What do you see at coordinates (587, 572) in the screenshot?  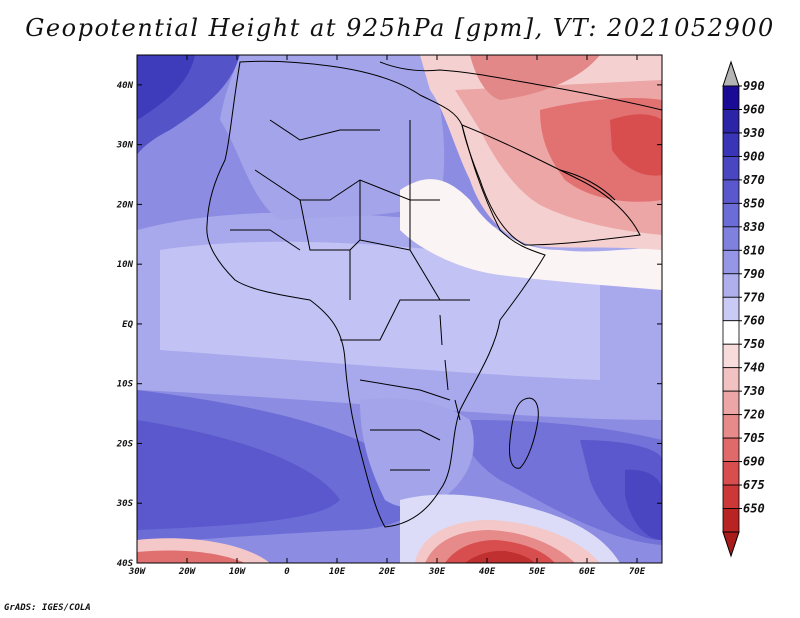 I see `lon-label: 60E` at bounding box center [587, 572].